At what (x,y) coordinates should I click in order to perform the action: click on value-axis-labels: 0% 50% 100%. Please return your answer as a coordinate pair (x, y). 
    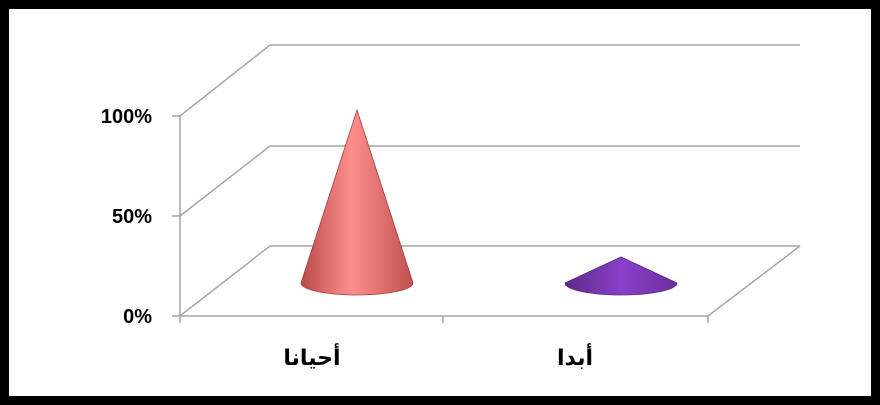
    Looking at the image, I should click on (126, 217).